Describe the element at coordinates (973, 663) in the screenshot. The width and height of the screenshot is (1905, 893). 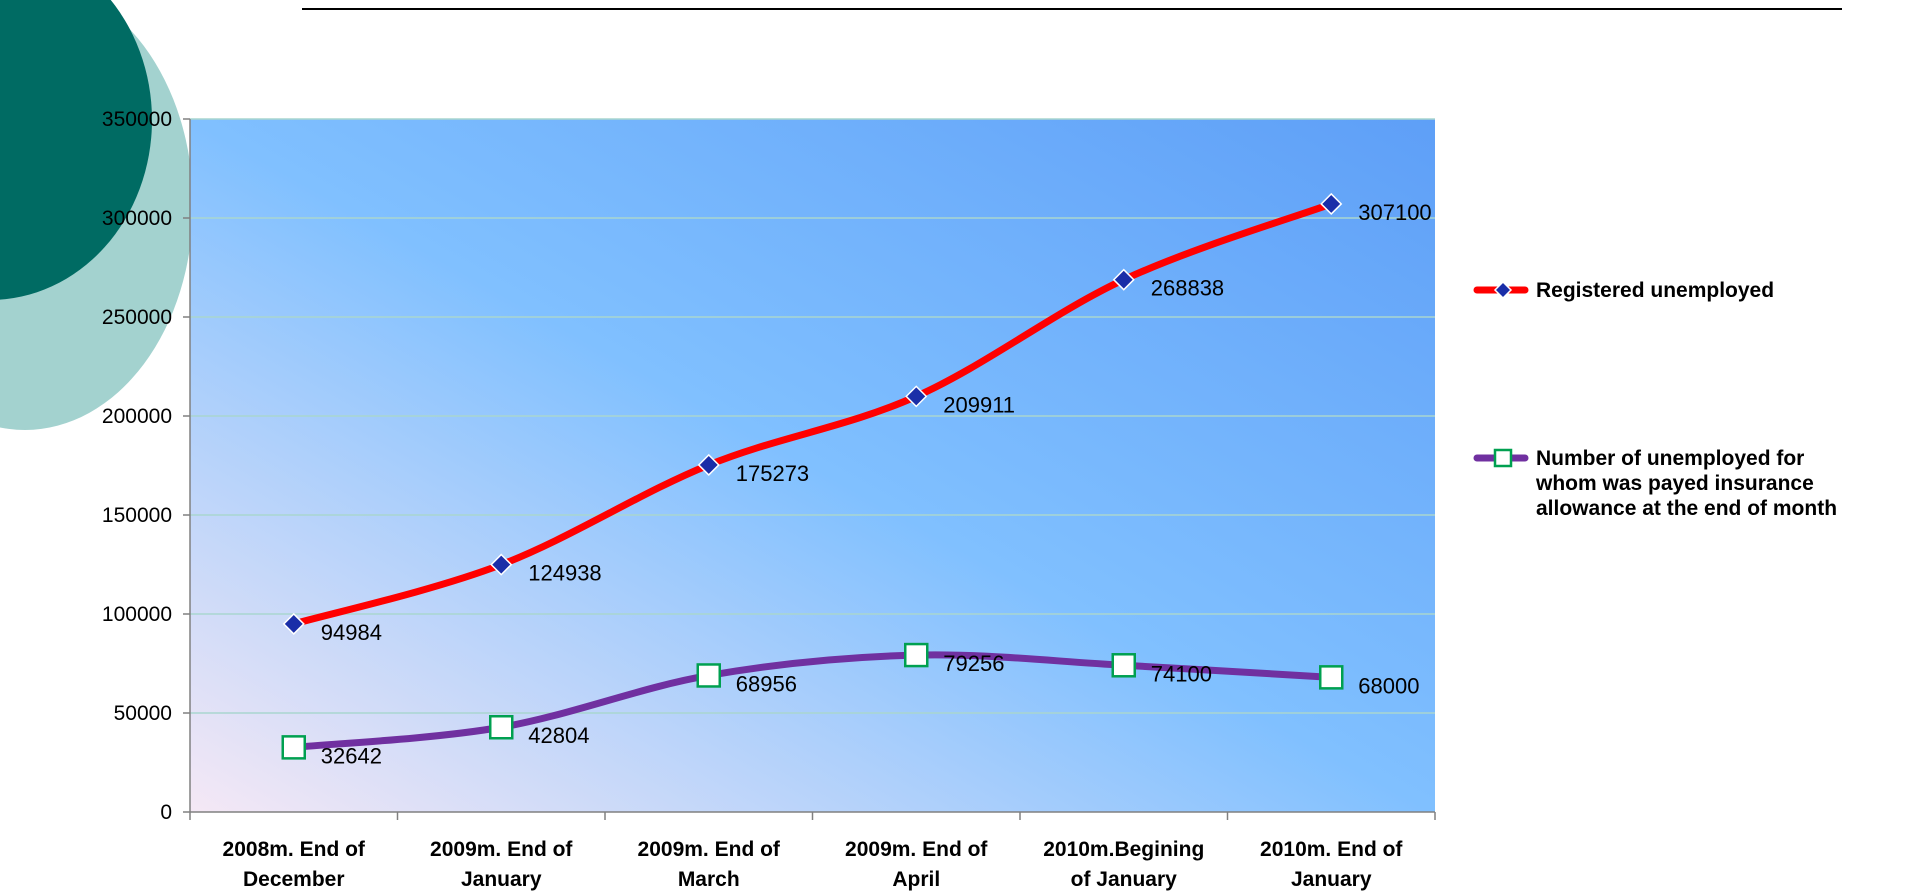
I see `data-label: 79256` at that location.